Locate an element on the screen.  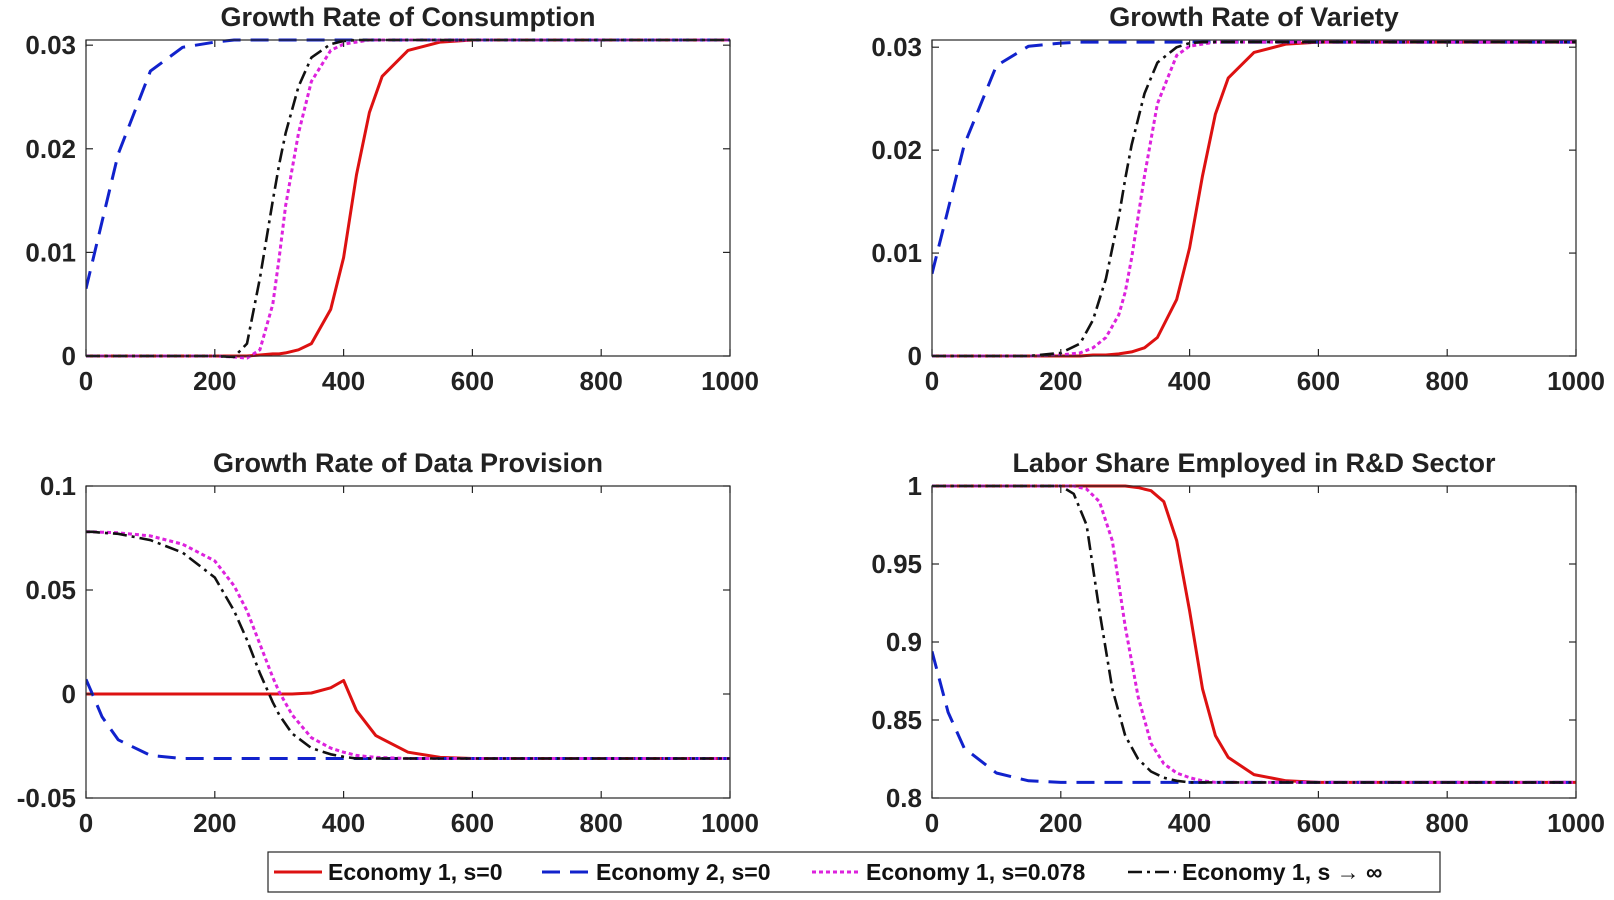
y-tick-label: 0.95 is located at coordinates (896, 564).